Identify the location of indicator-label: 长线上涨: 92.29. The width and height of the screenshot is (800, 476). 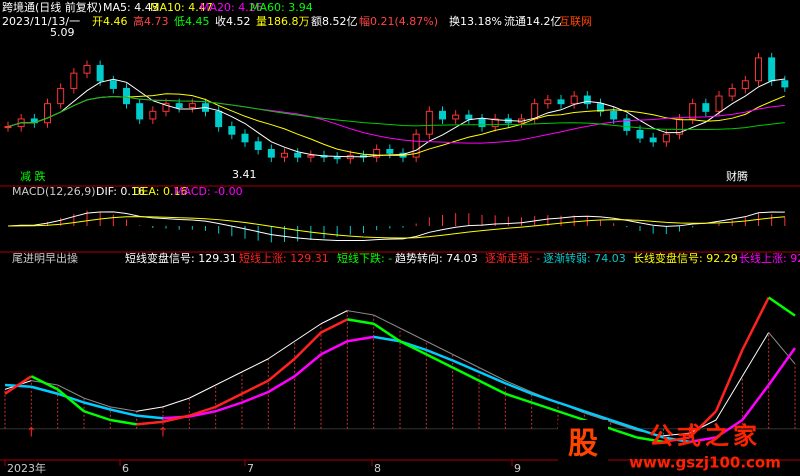
(769, 258).